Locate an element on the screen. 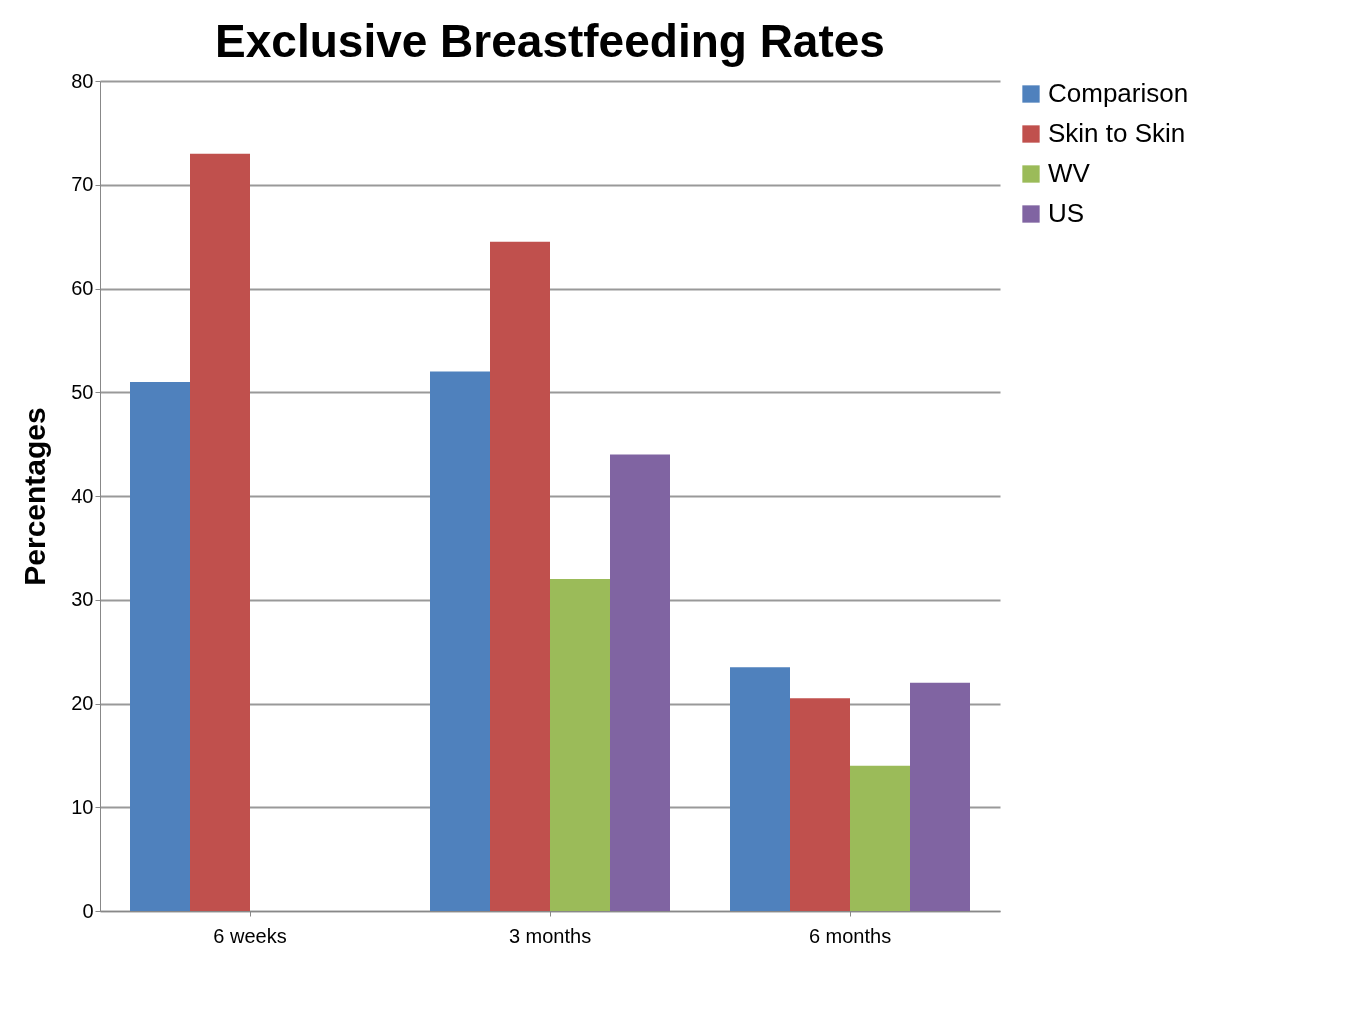 Image resolution: width=1357 pixels, height=1024 pixels. legend-label: Comparison is located at coordinates (1118, 93).